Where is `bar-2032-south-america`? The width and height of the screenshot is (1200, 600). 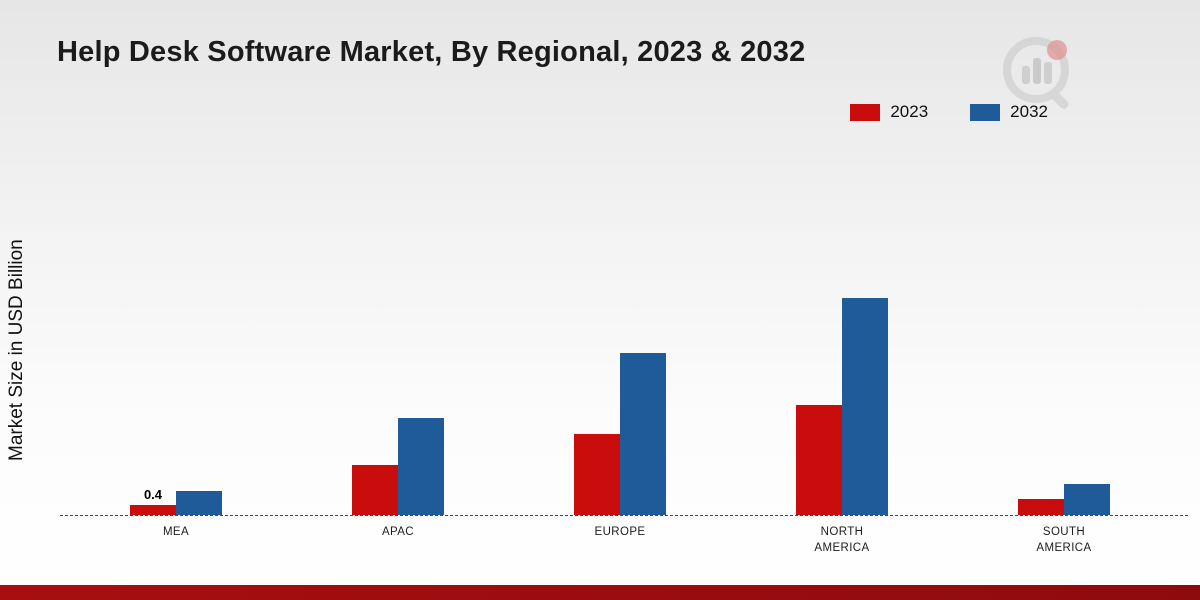
bar-2032-south-america is located at coordinates (1087, 499).